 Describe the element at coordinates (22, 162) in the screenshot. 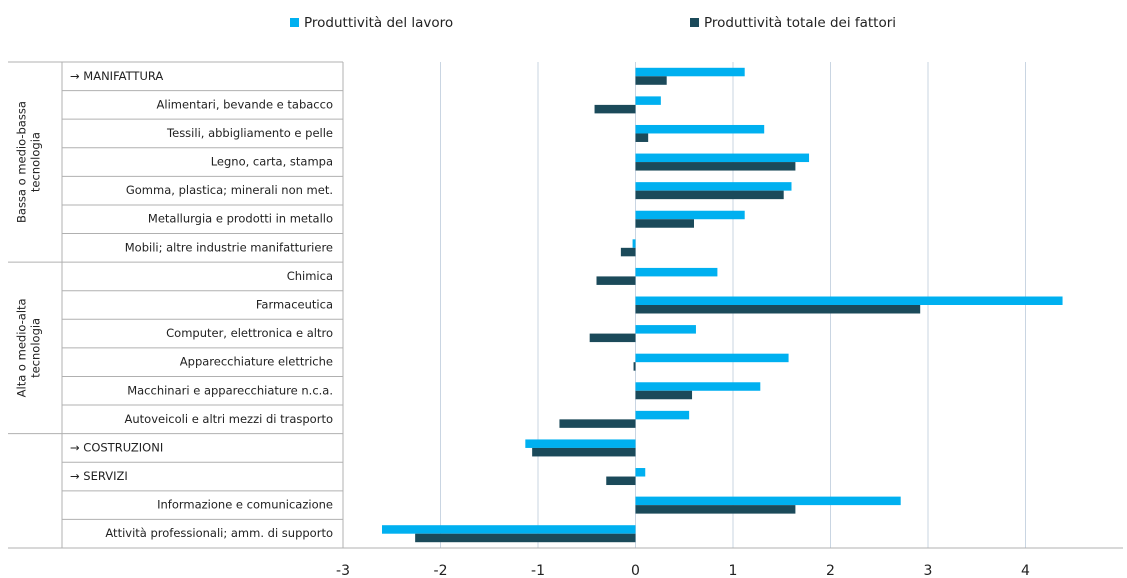

I see `group-label: Bassa o medio-bassa` at that location.